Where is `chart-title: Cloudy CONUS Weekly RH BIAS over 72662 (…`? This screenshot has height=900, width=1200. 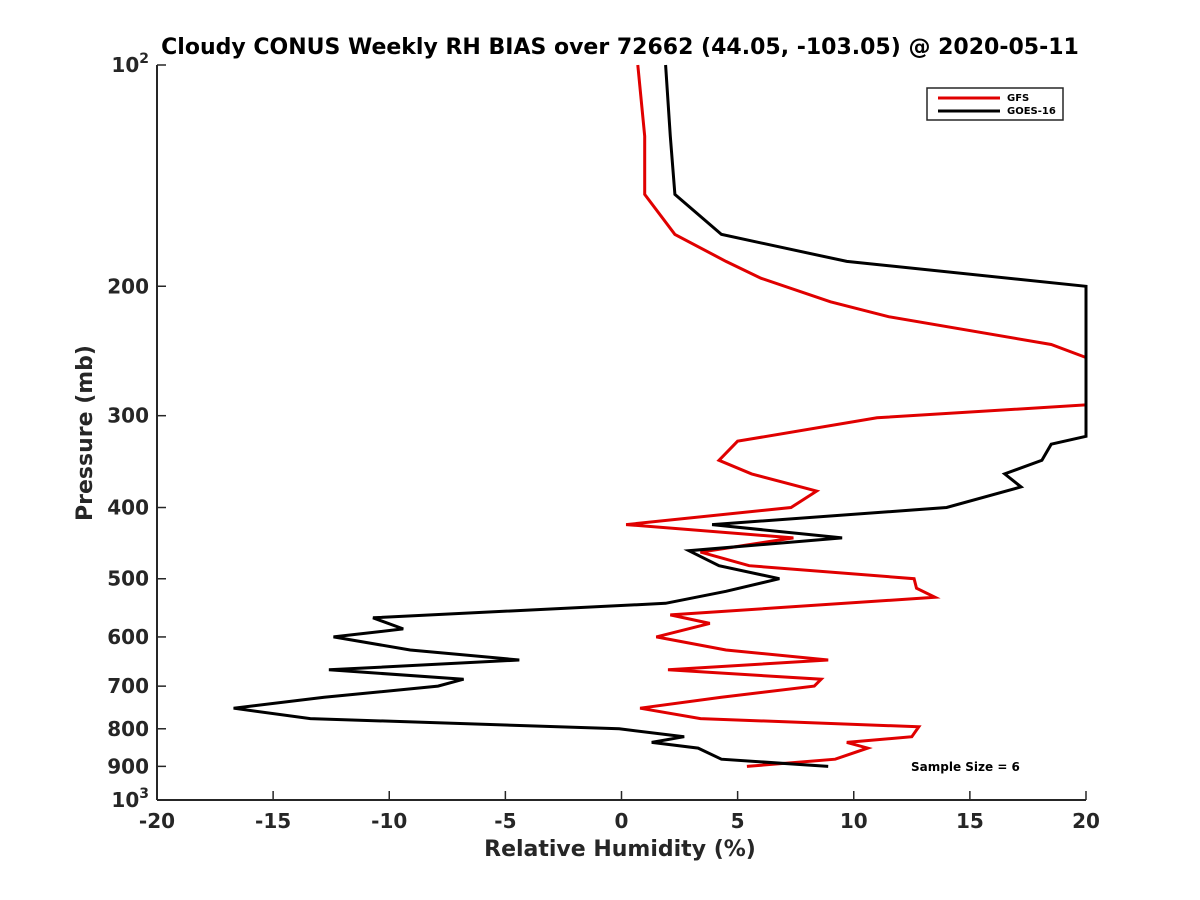
chart-title: Cloudy CONUS Weekly RH BIAS over 72662 (… is located at coordinates (620, 47).